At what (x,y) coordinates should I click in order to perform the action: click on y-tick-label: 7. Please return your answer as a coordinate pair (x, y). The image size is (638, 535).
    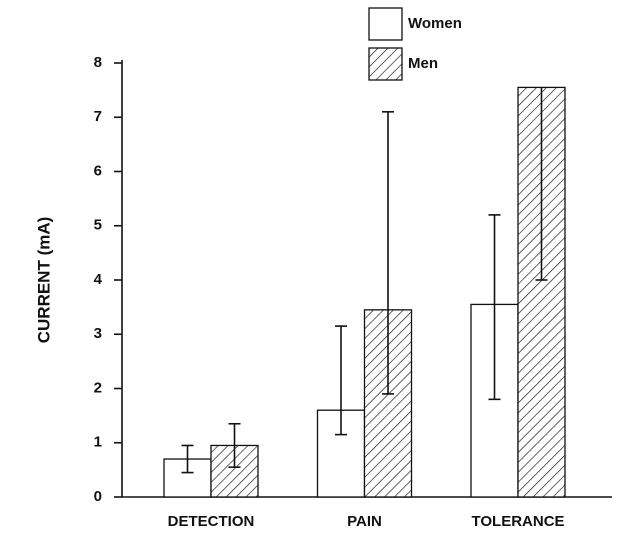
    Looking at the image, I should click on (98, 116).